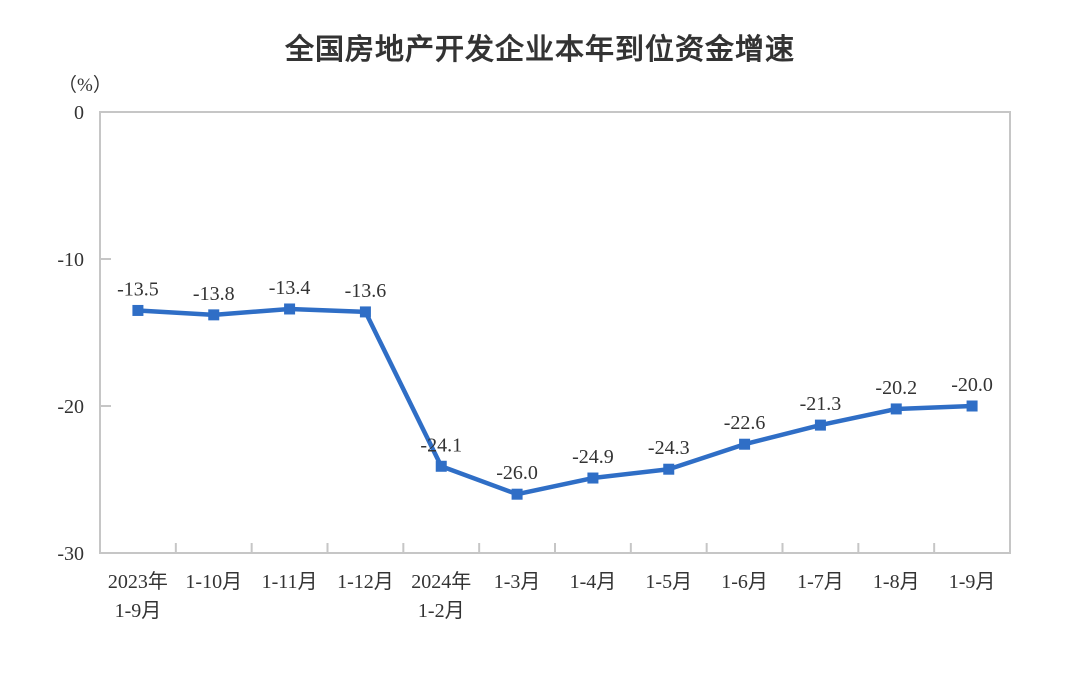  Describe the element at coordinates (820, 582) in the screenshot. I see `x-axis-label: 1-7月` at that location.